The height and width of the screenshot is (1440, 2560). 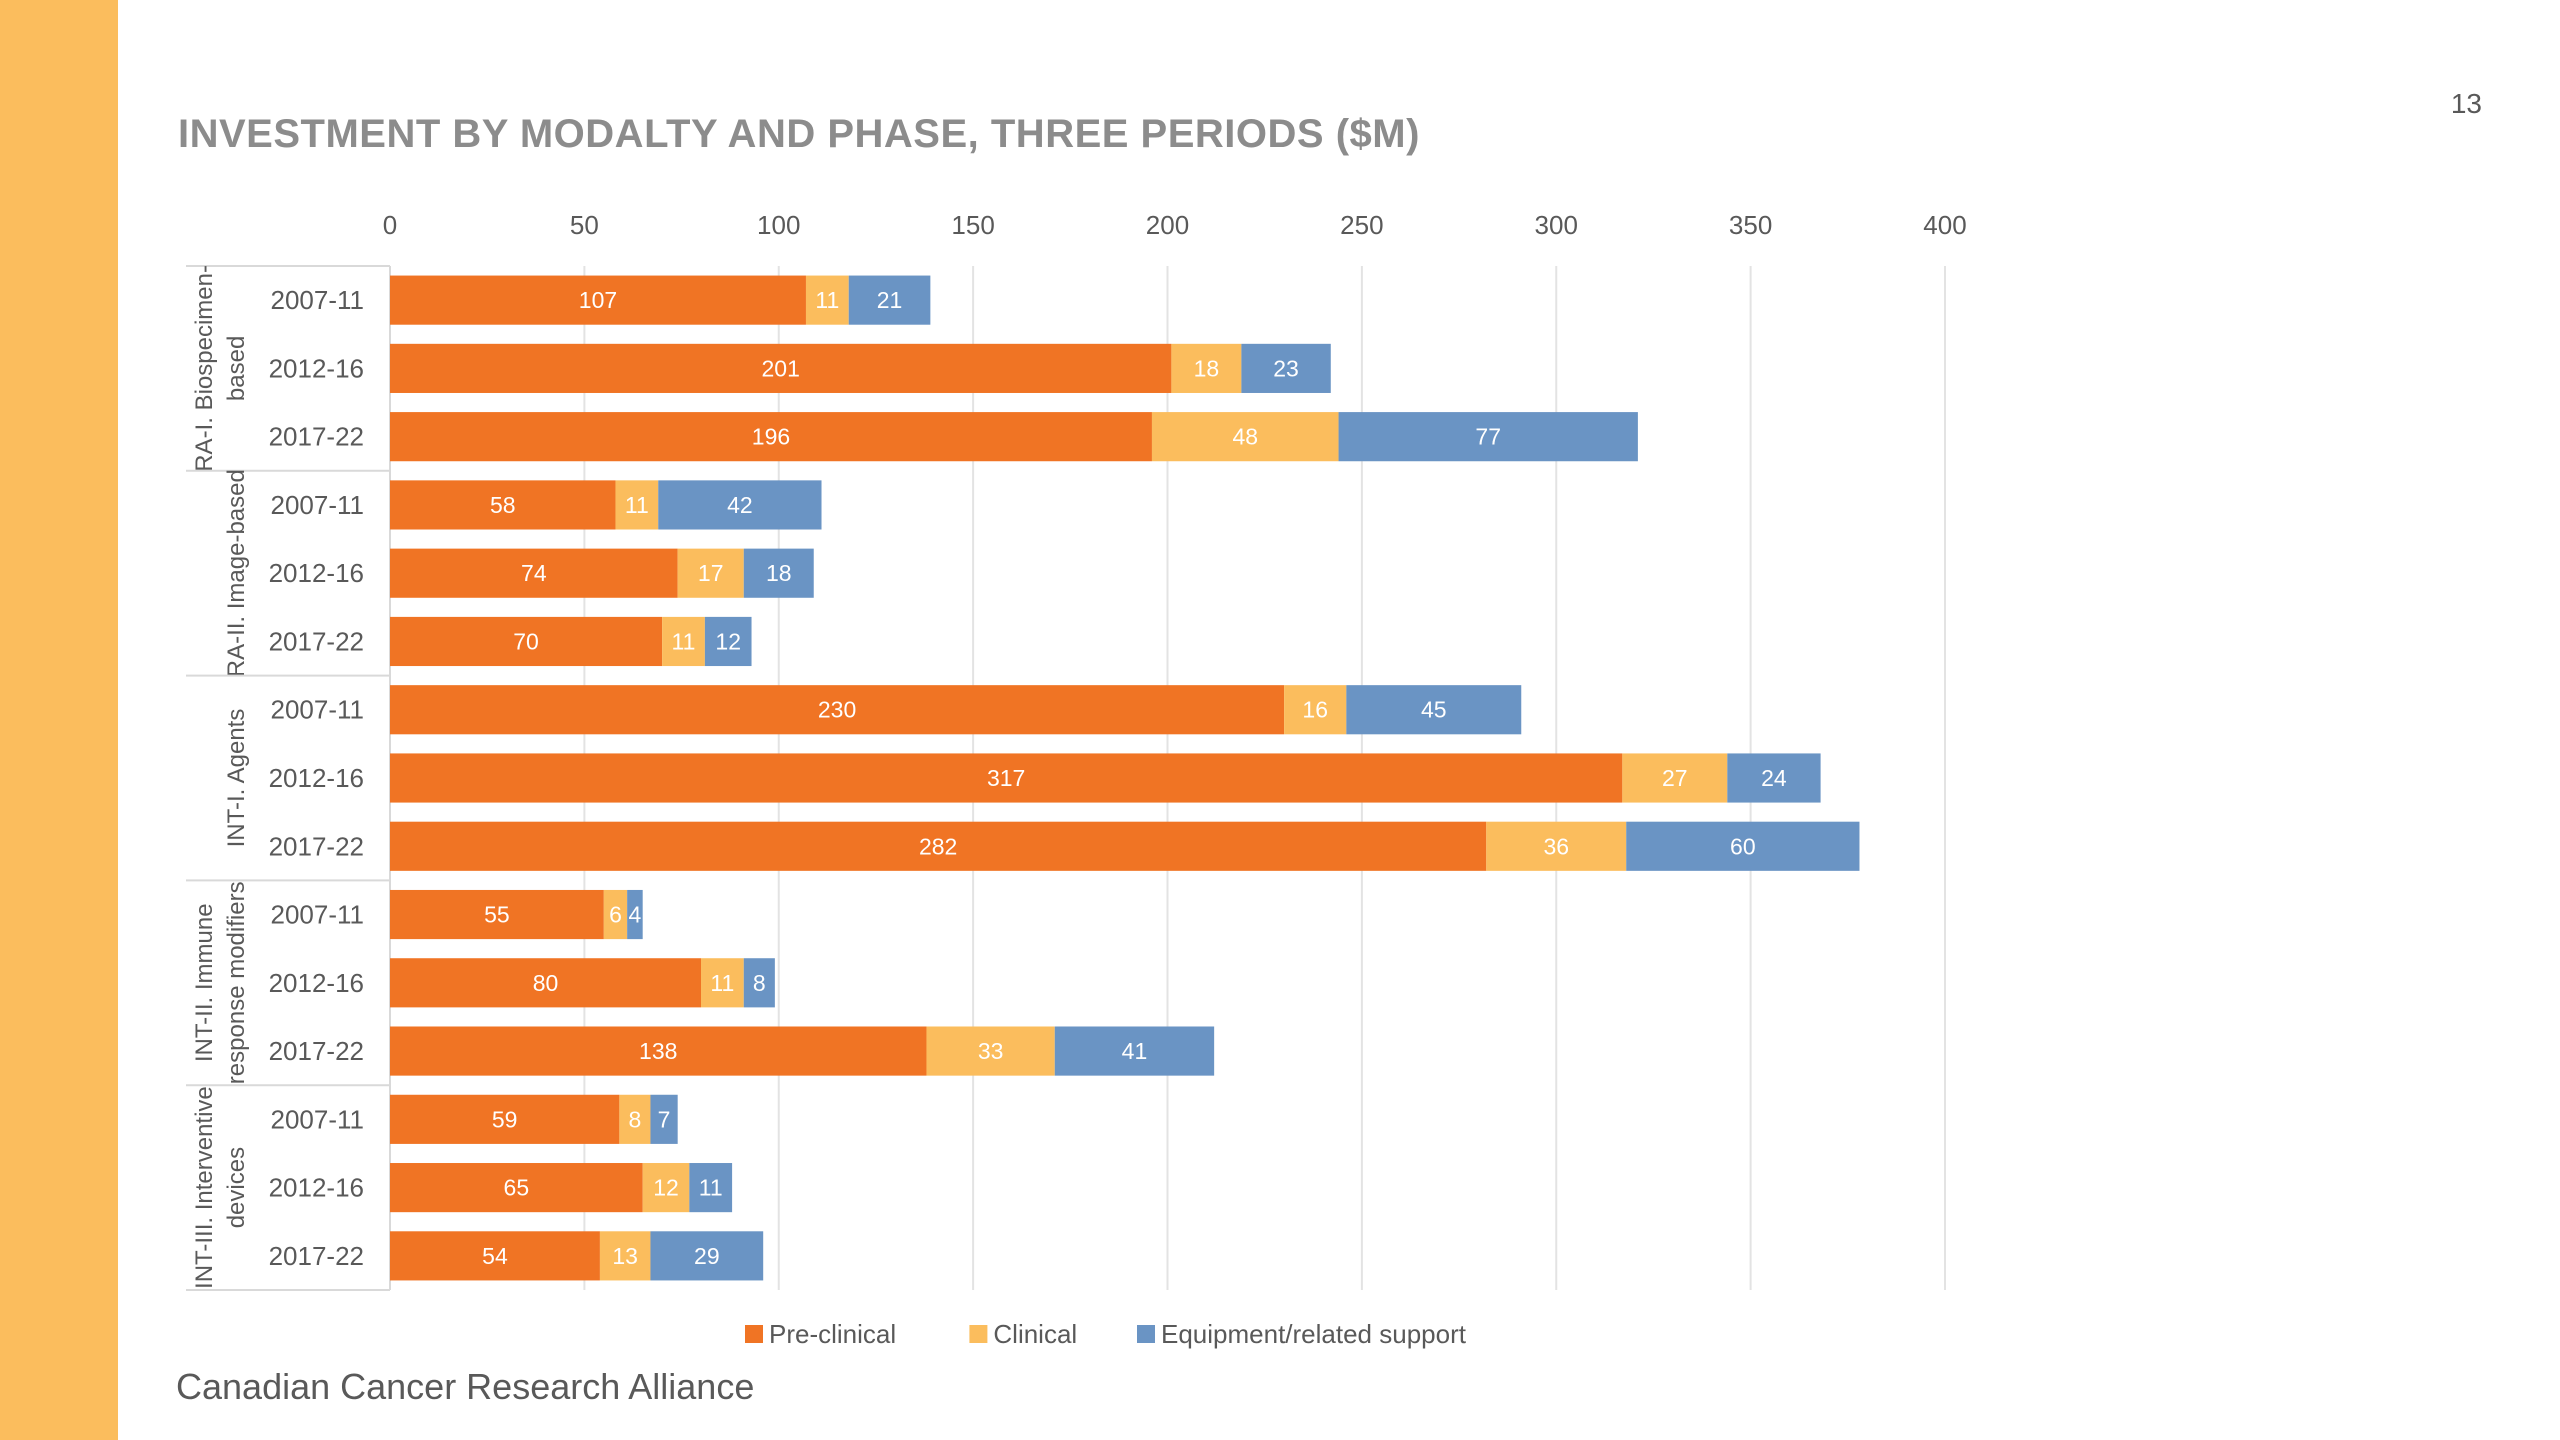 What do you see at coordinates (516, 914) in the screenshot?
I see `bar-row: 55 6 4` at bounding box center [516, 914].